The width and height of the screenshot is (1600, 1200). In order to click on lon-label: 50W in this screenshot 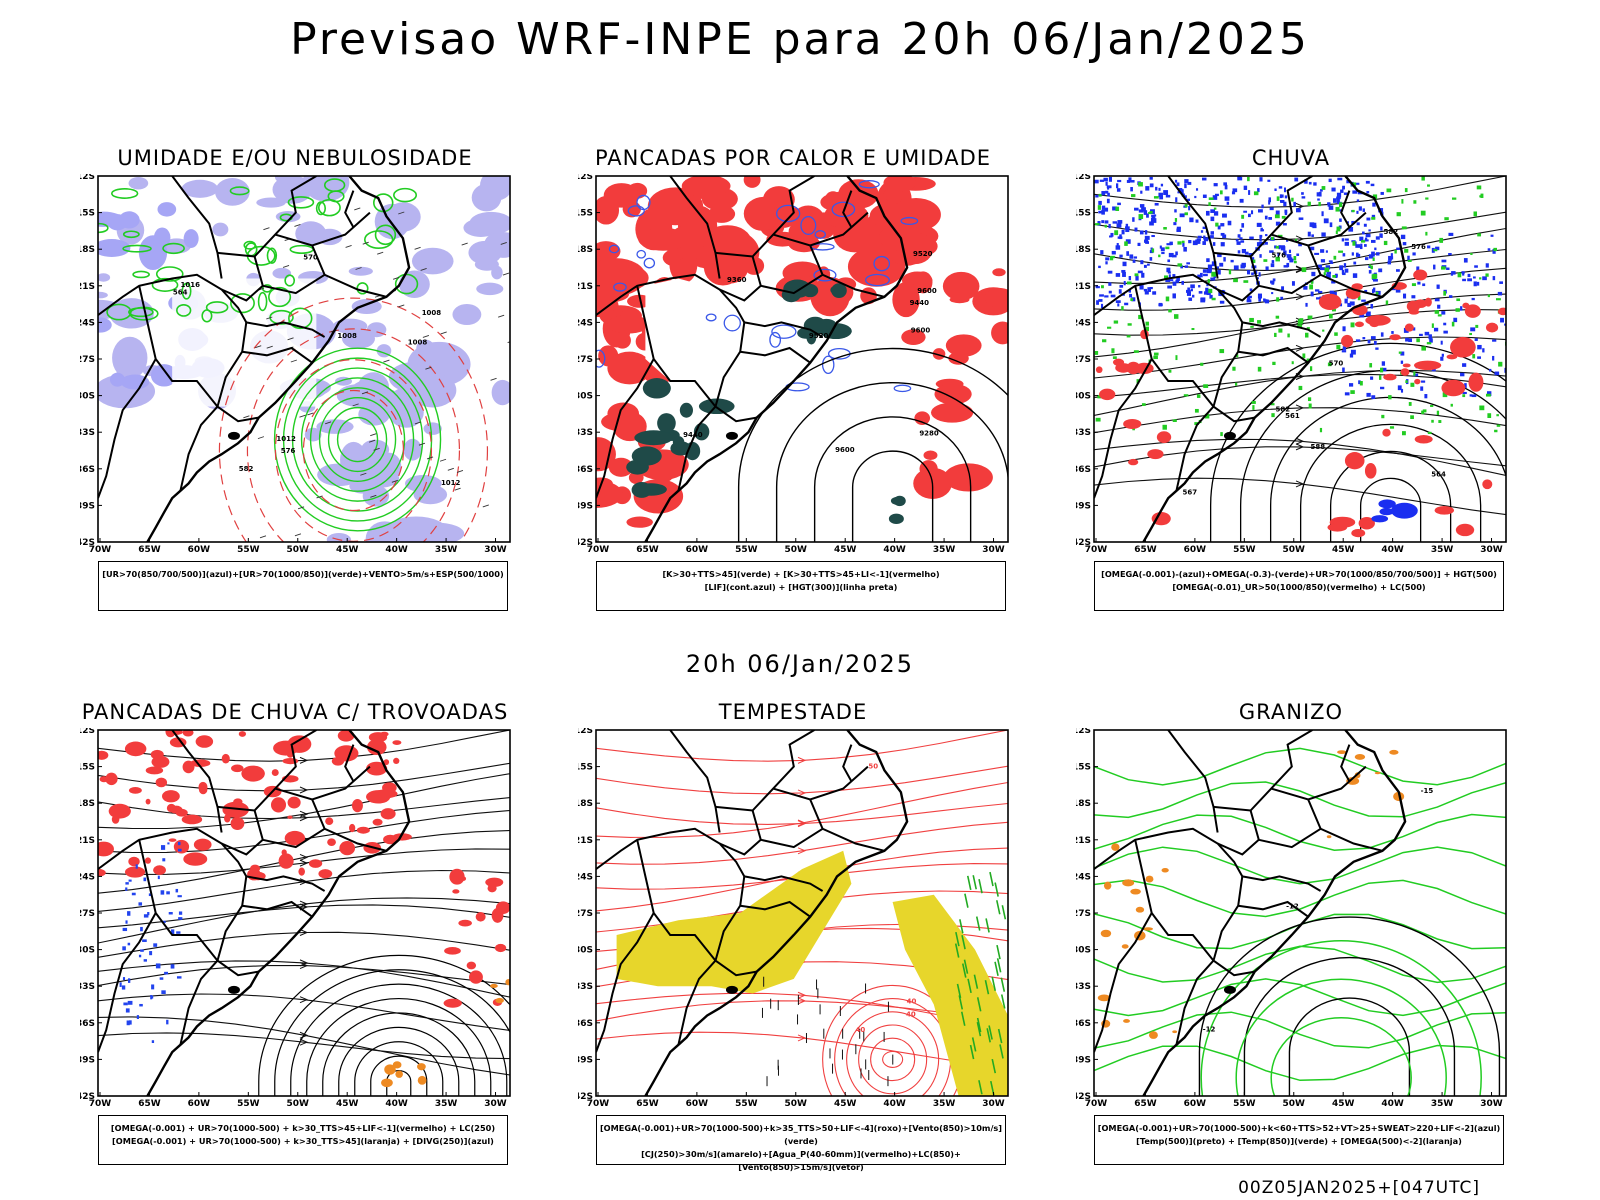, I will do `click(298, 1104)`.